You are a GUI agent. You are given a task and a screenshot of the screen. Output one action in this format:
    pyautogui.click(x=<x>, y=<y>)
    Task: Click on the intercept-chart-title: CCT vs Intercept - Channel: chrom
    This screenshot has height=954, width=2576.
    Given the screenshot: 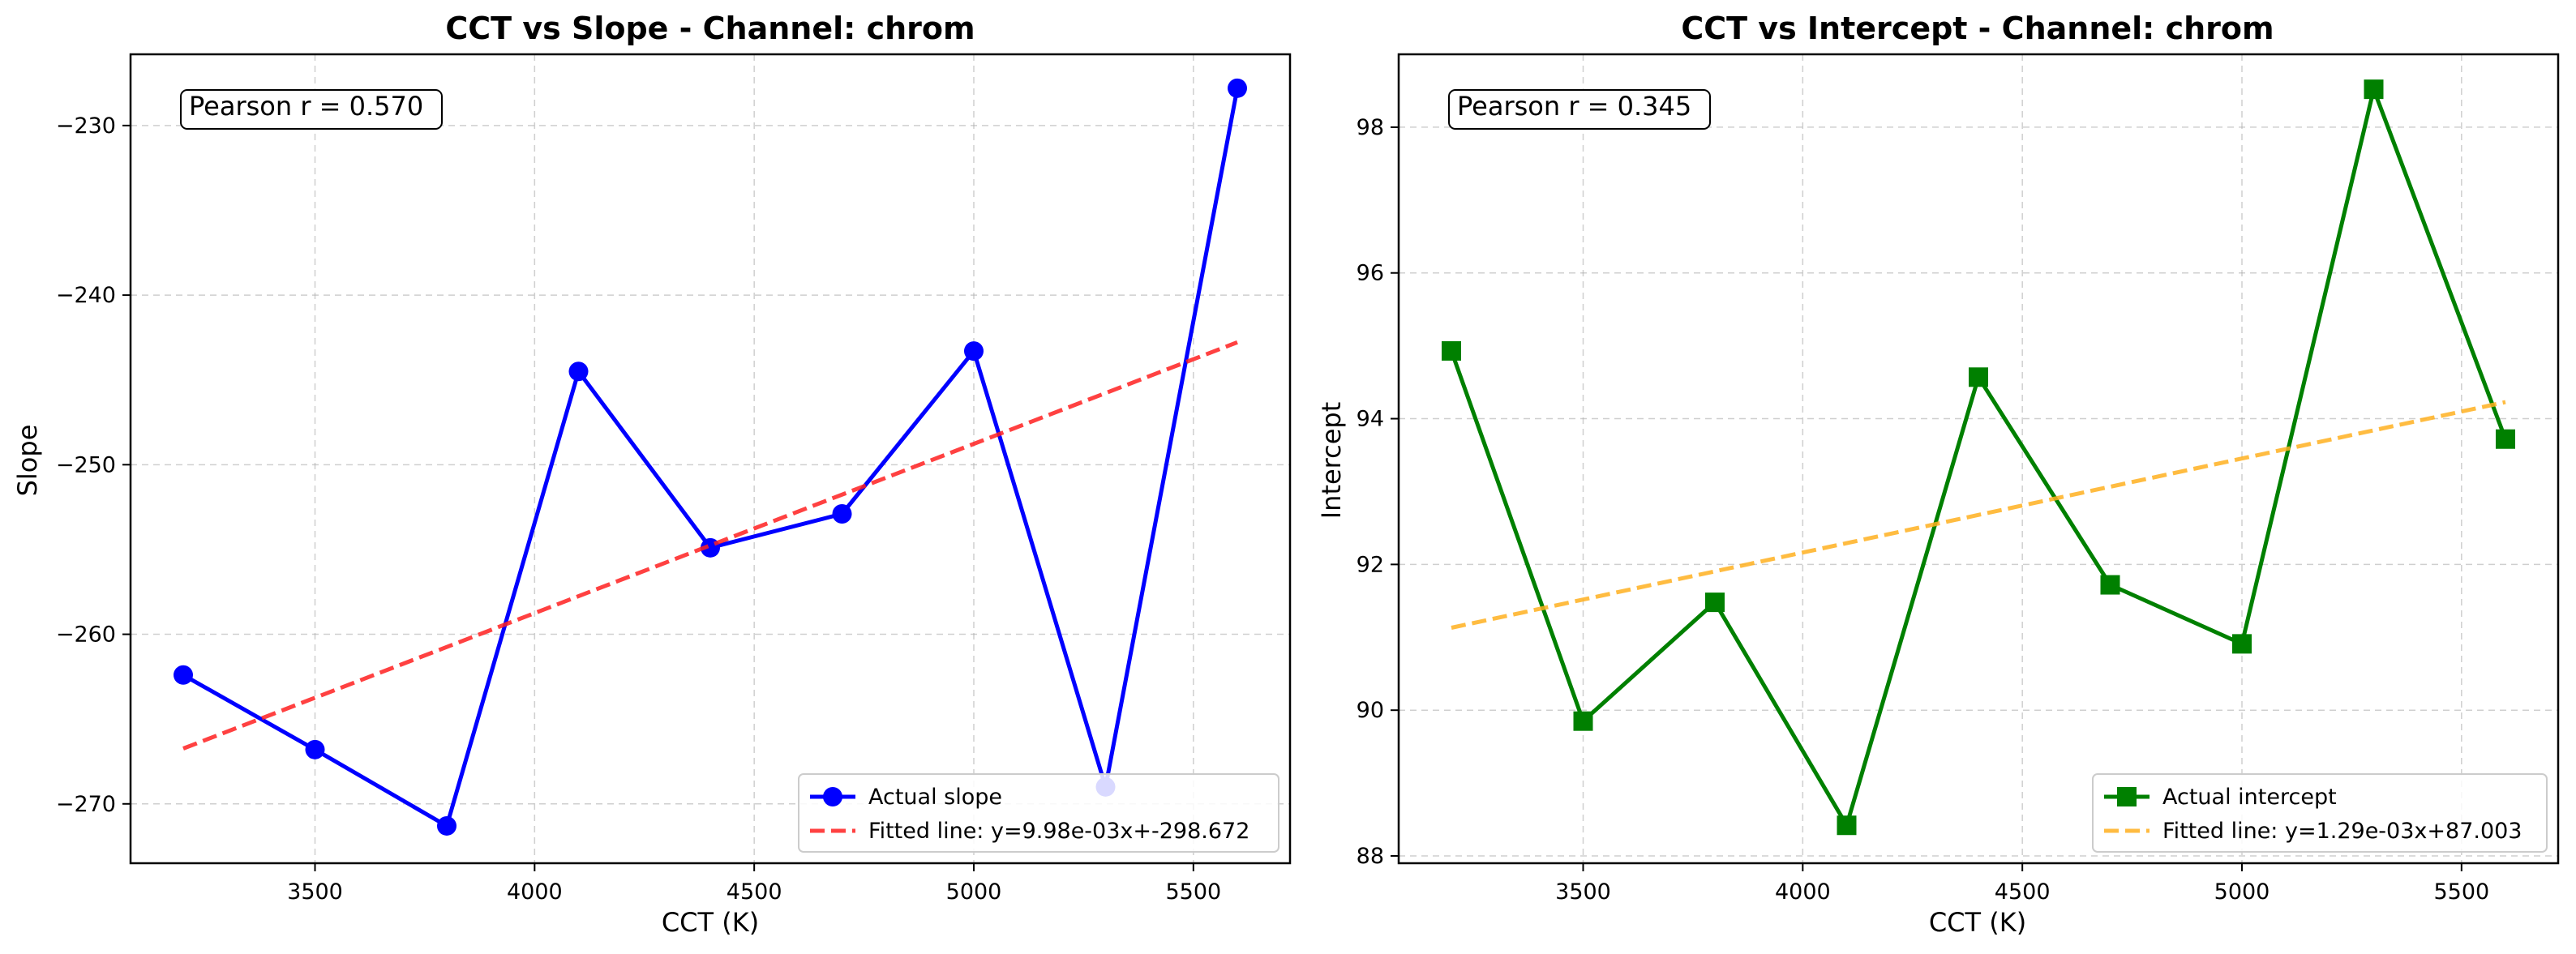 What is the action you would take?
    pyautogui.click(x=1977, y=28)
    